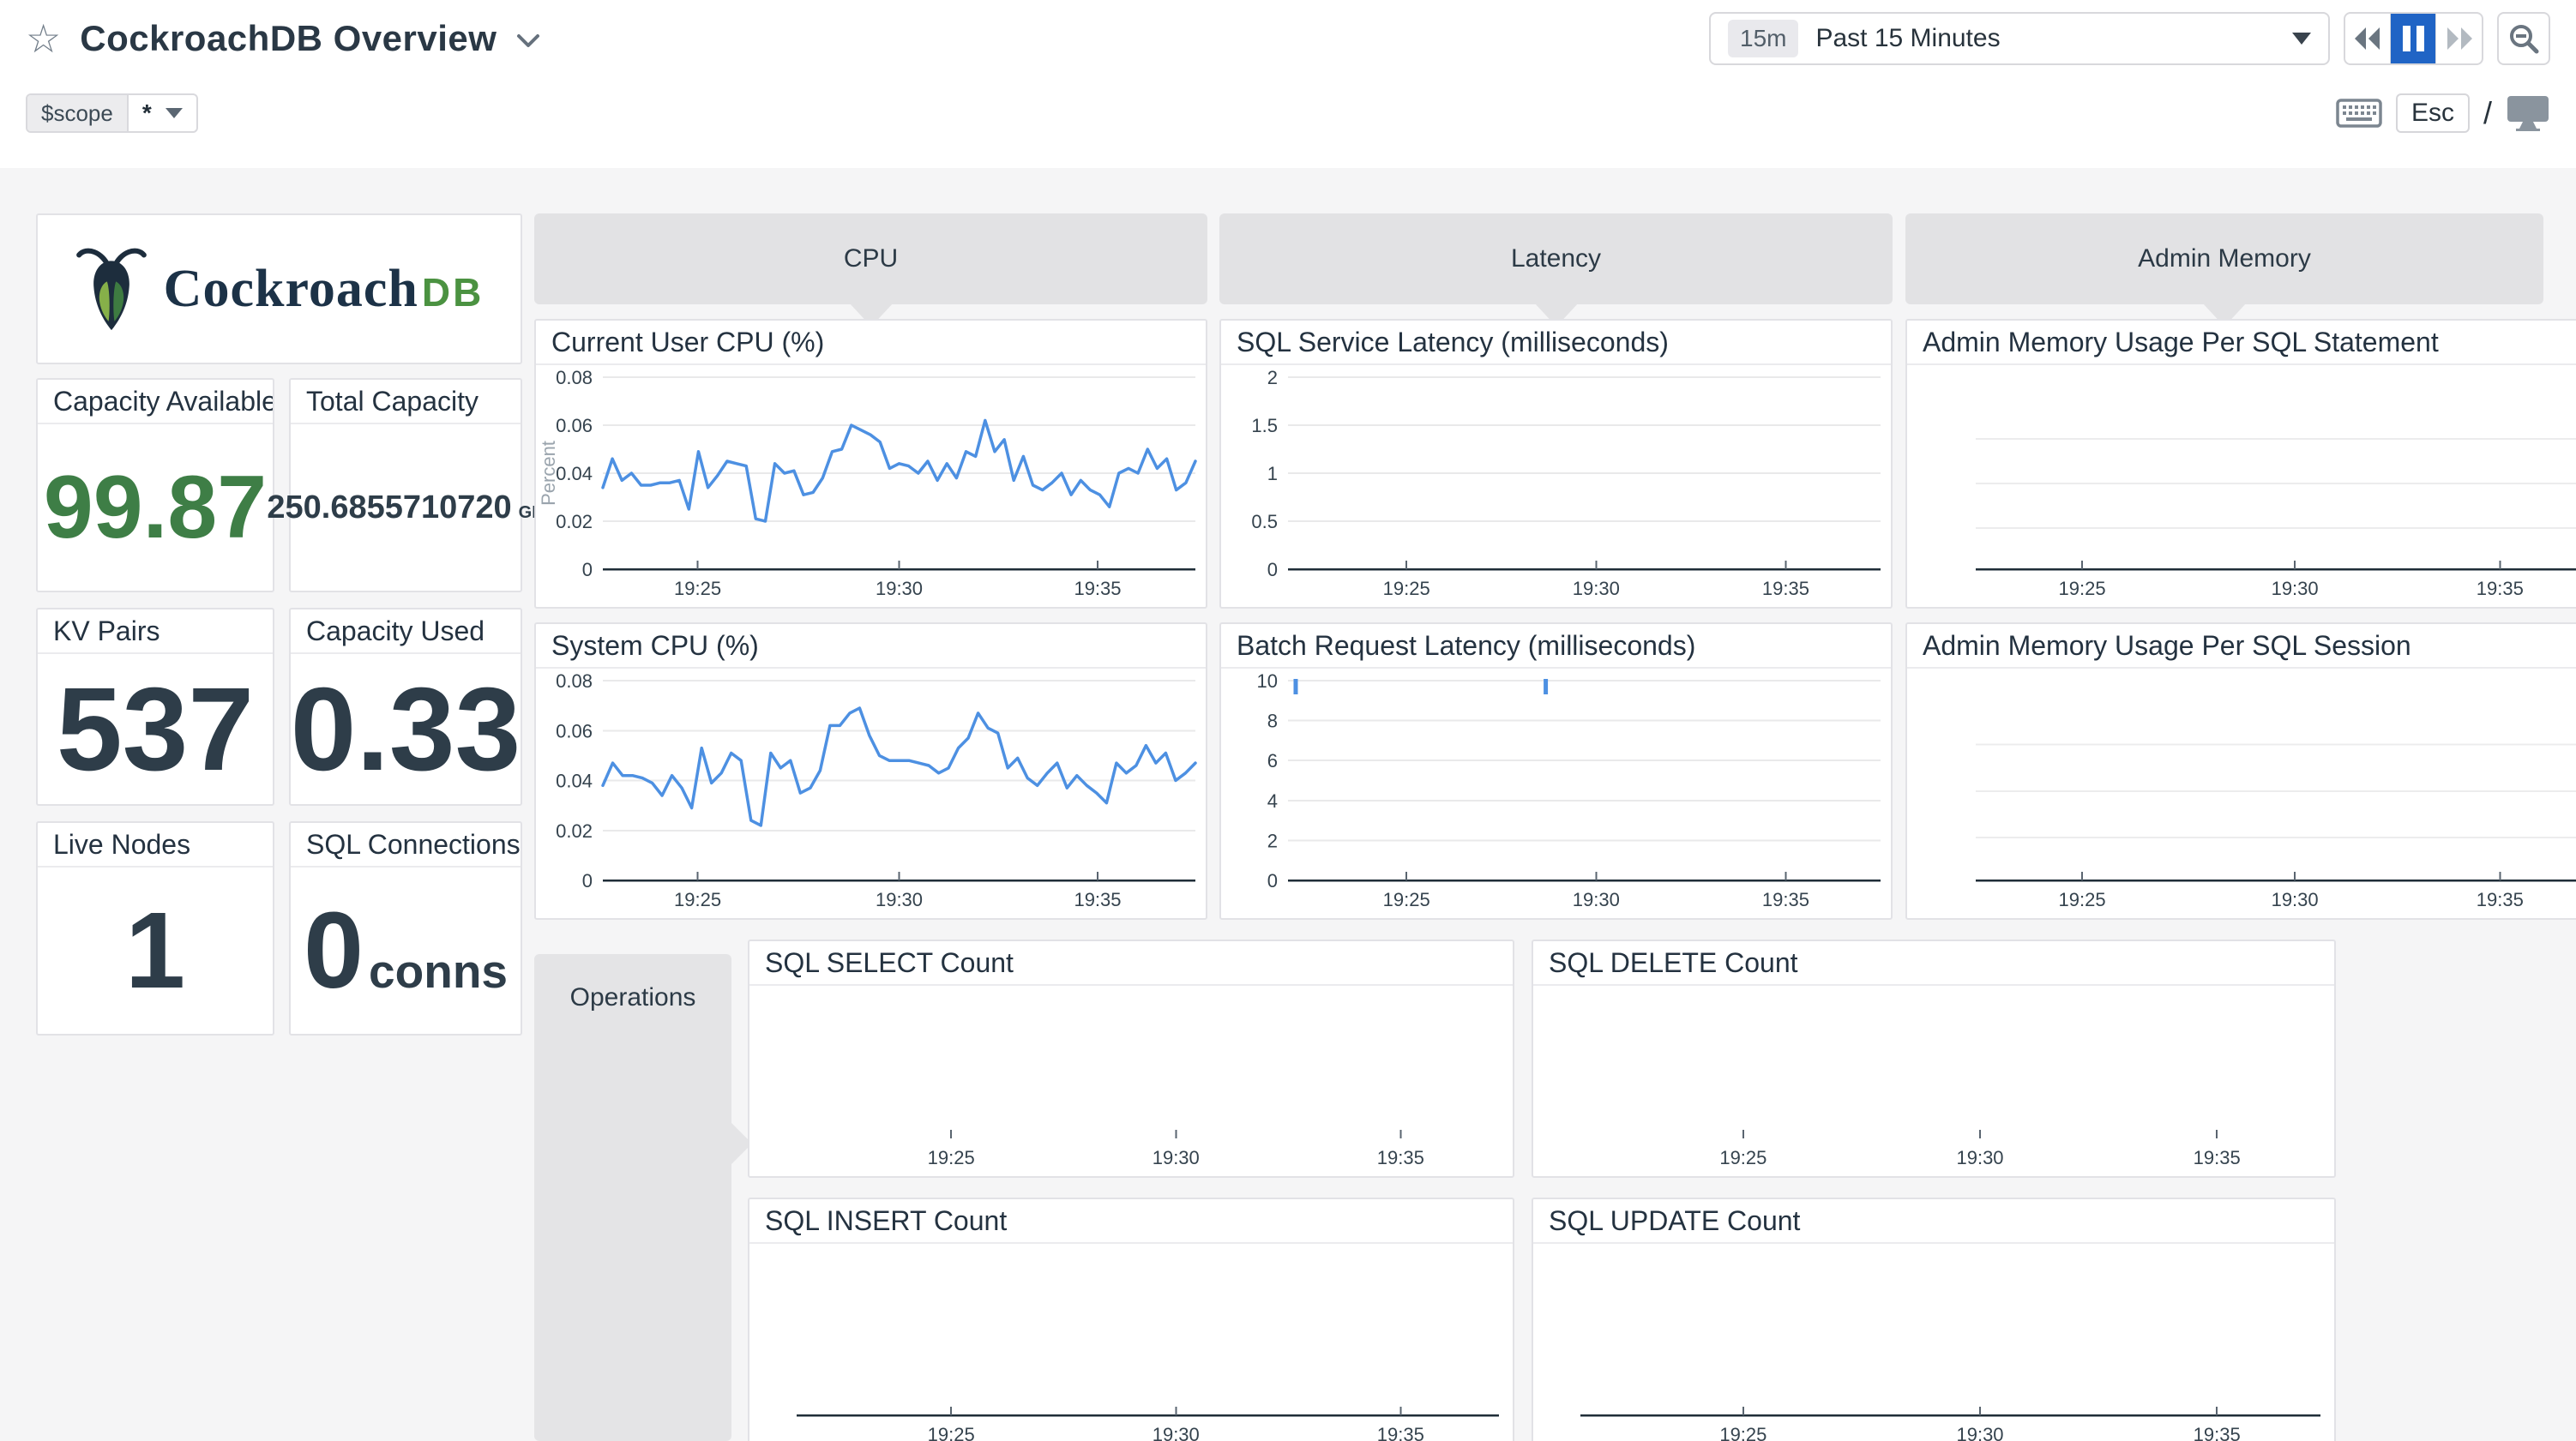 This screenshot has width=2576, height=1441. I want to click on group-header-latency: Latency, so click(1556, 258).